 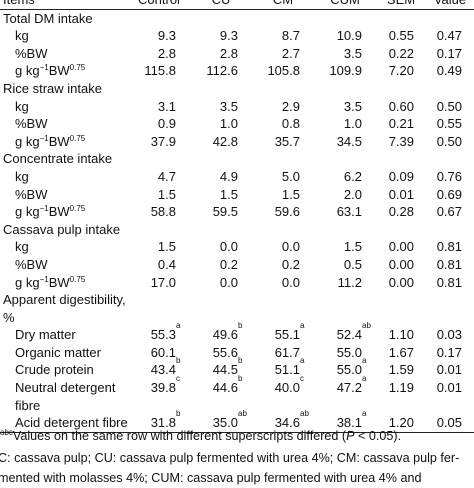 I want to click on section-row: Cassava pulp intake, so click(x=237, y=230).